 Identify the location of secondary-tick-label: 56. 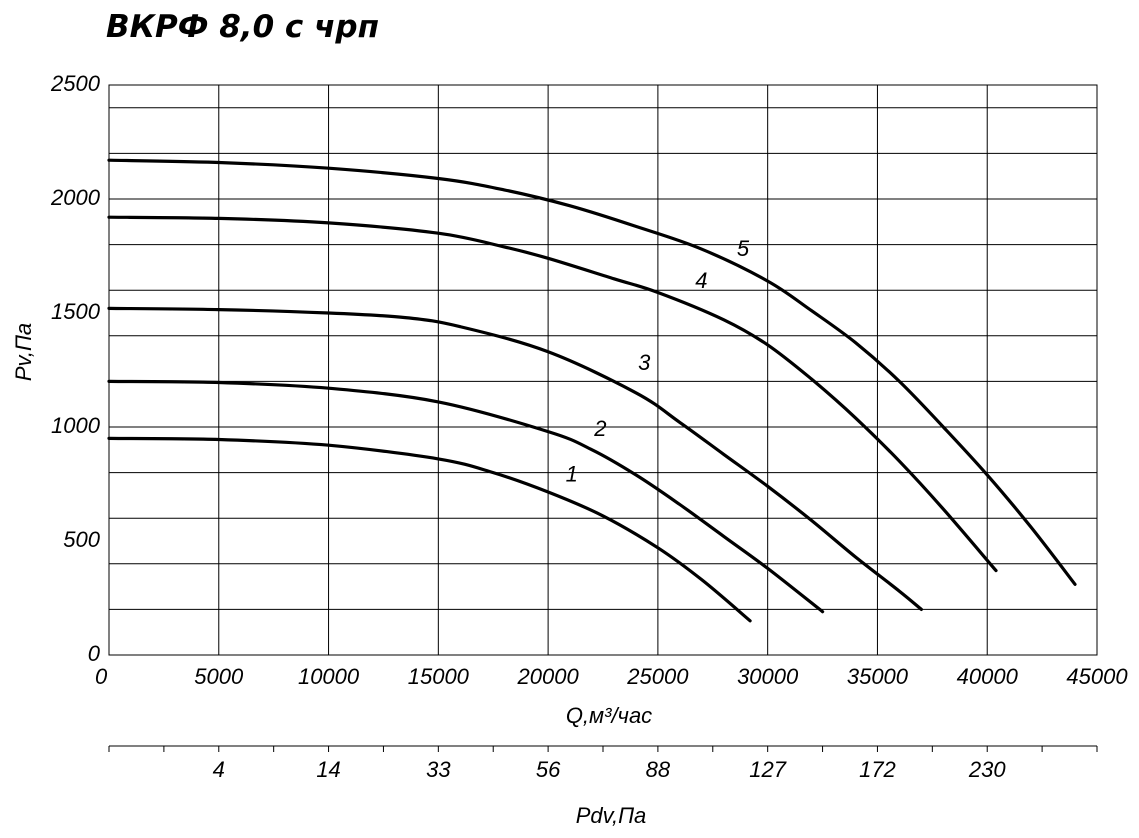
(548, 769).